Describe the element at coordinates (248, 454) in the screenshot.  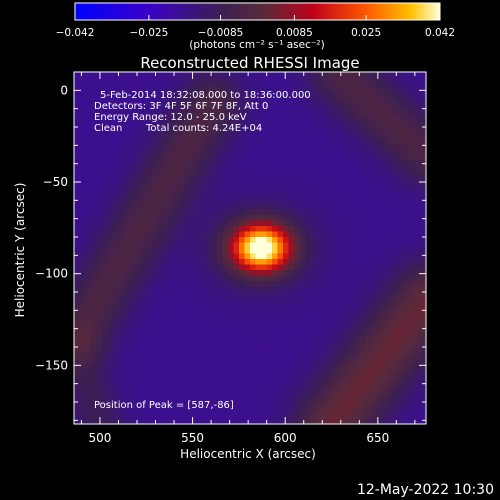
I see `x-axis-label: Heliocentric X (arcsec)` at that location.